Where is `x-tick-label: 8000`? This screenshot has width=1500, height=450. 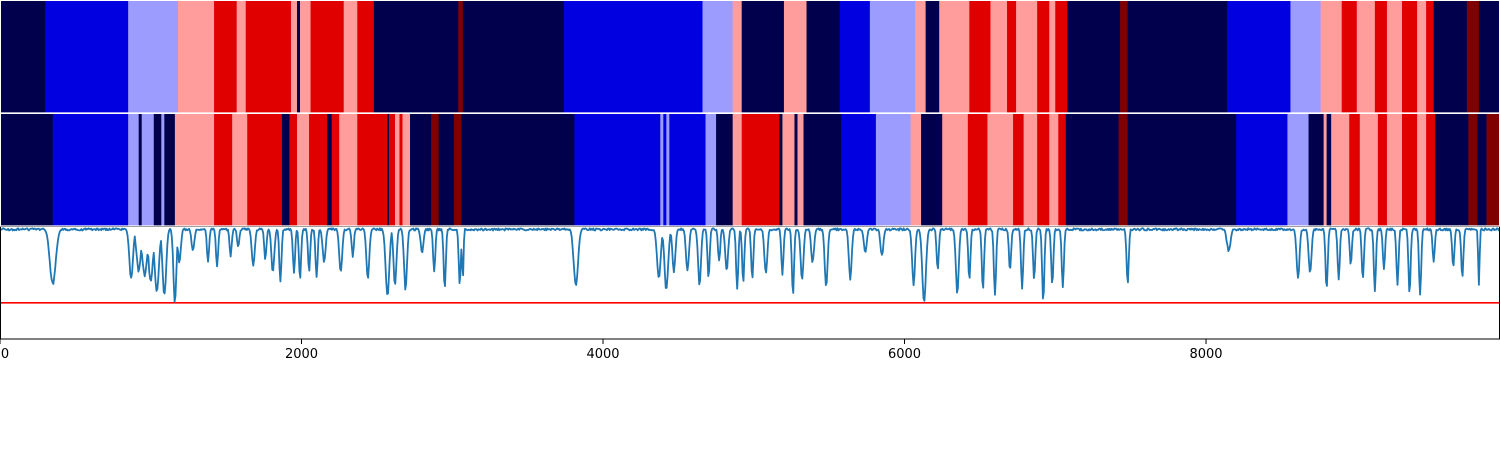
x-tick-label: 8000 is located at coordinates (1205, 354).